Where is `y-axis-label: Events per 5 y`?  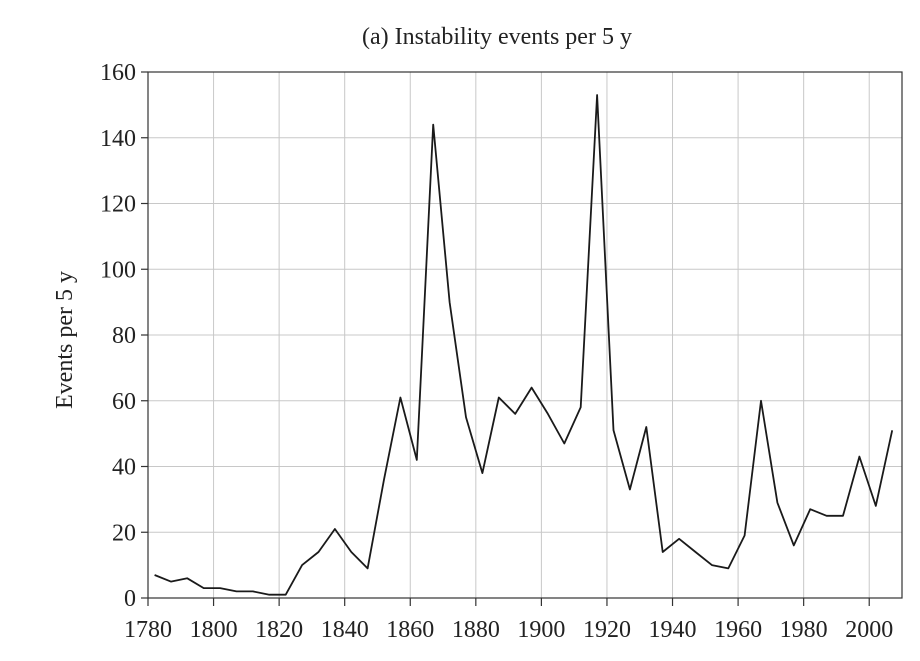 y-axis-label: Events per 5 y is located at coordinates (65, 340).